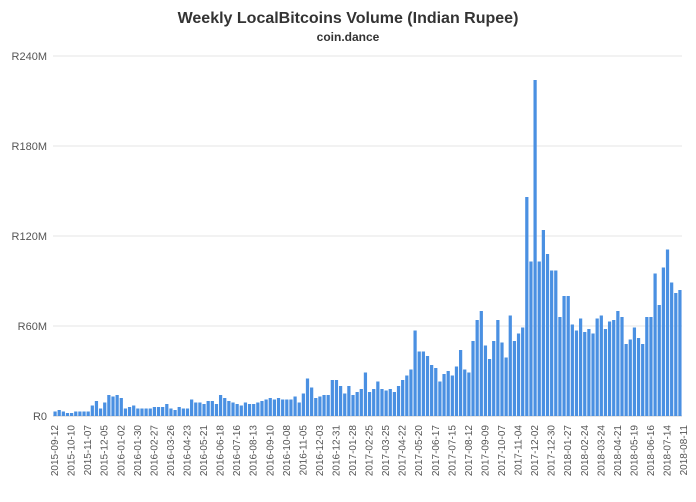  What do you see at coordinates (348, 37) in the screenshot?
I see `chart-subtitle: coin.dance` at bounding box center [348, 37].